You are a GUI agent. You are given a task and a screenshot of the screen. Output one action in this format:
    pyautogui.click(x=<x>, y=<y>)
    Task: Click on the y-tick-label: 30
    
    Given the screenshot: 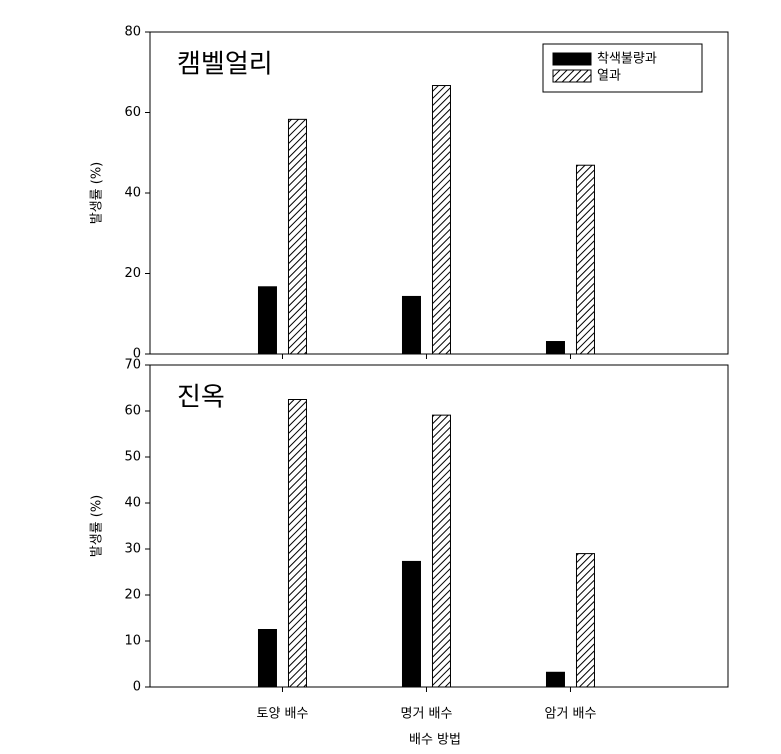 What is the action you would take?
    pyautogui.click(x=132, y=549)
    